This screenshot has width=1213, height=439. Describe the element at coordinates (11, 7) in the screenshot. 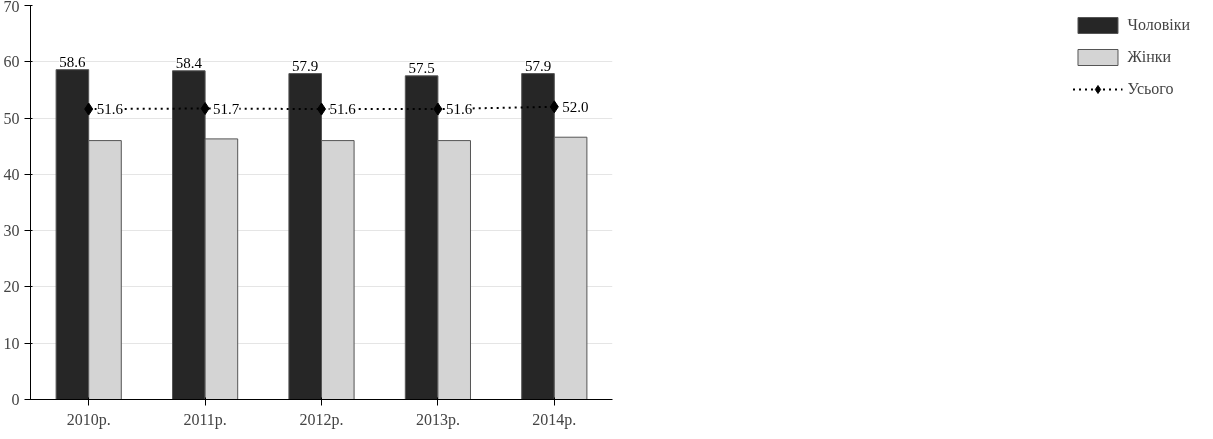

I see `y-tick-label: 70` at that location.